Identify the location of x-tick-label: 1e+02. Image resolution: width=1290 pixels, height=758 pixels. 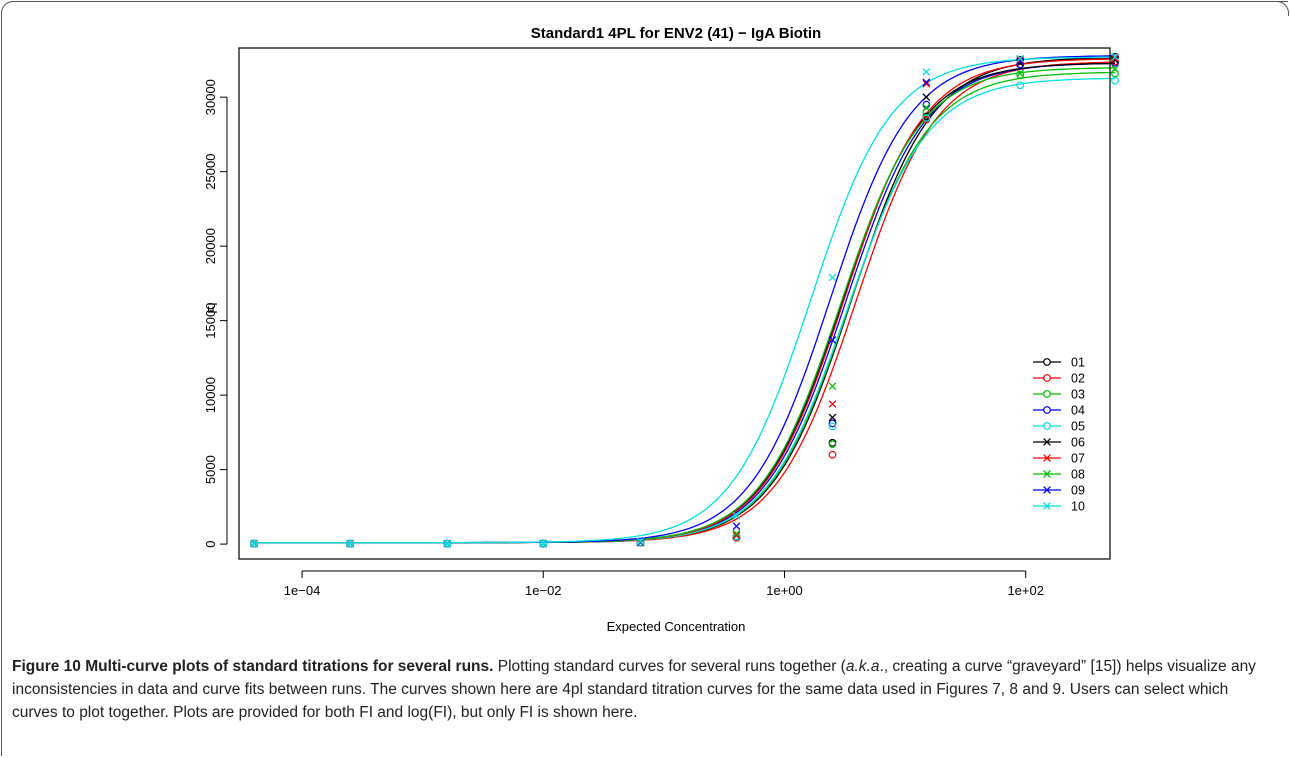
(1025, 590).